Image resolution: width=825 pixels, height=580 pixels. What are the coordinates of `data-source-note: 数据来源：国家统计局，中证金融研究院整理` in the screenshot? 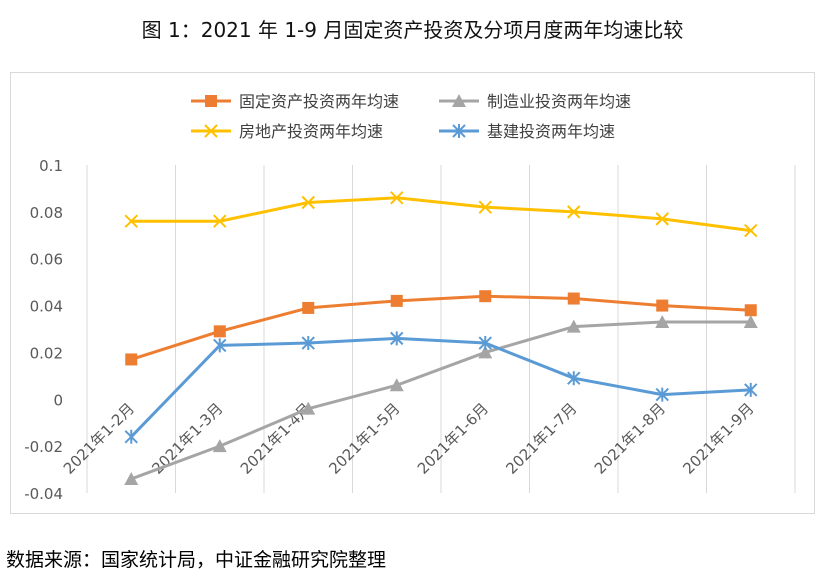 It's located at (196, 560).